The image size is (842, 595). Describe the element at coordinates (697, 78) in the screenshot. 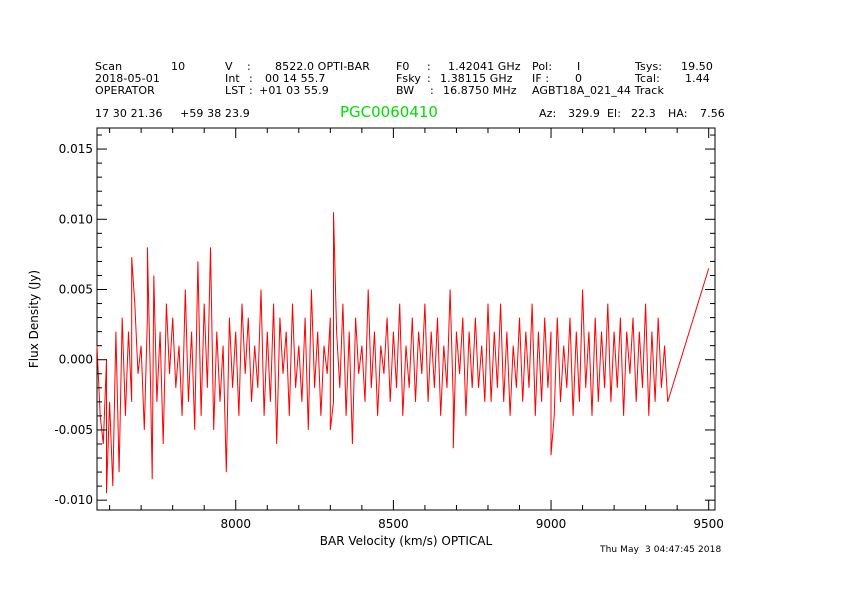

I see `header-tcal-value: 1.44` at that location.